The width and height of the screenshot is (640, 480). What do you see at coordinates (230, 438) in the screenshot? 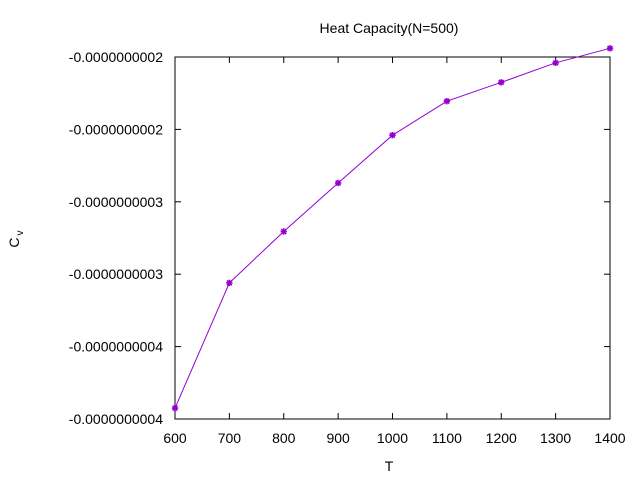
I see `x-tick-label: 700` at bounding box center [230, 438].